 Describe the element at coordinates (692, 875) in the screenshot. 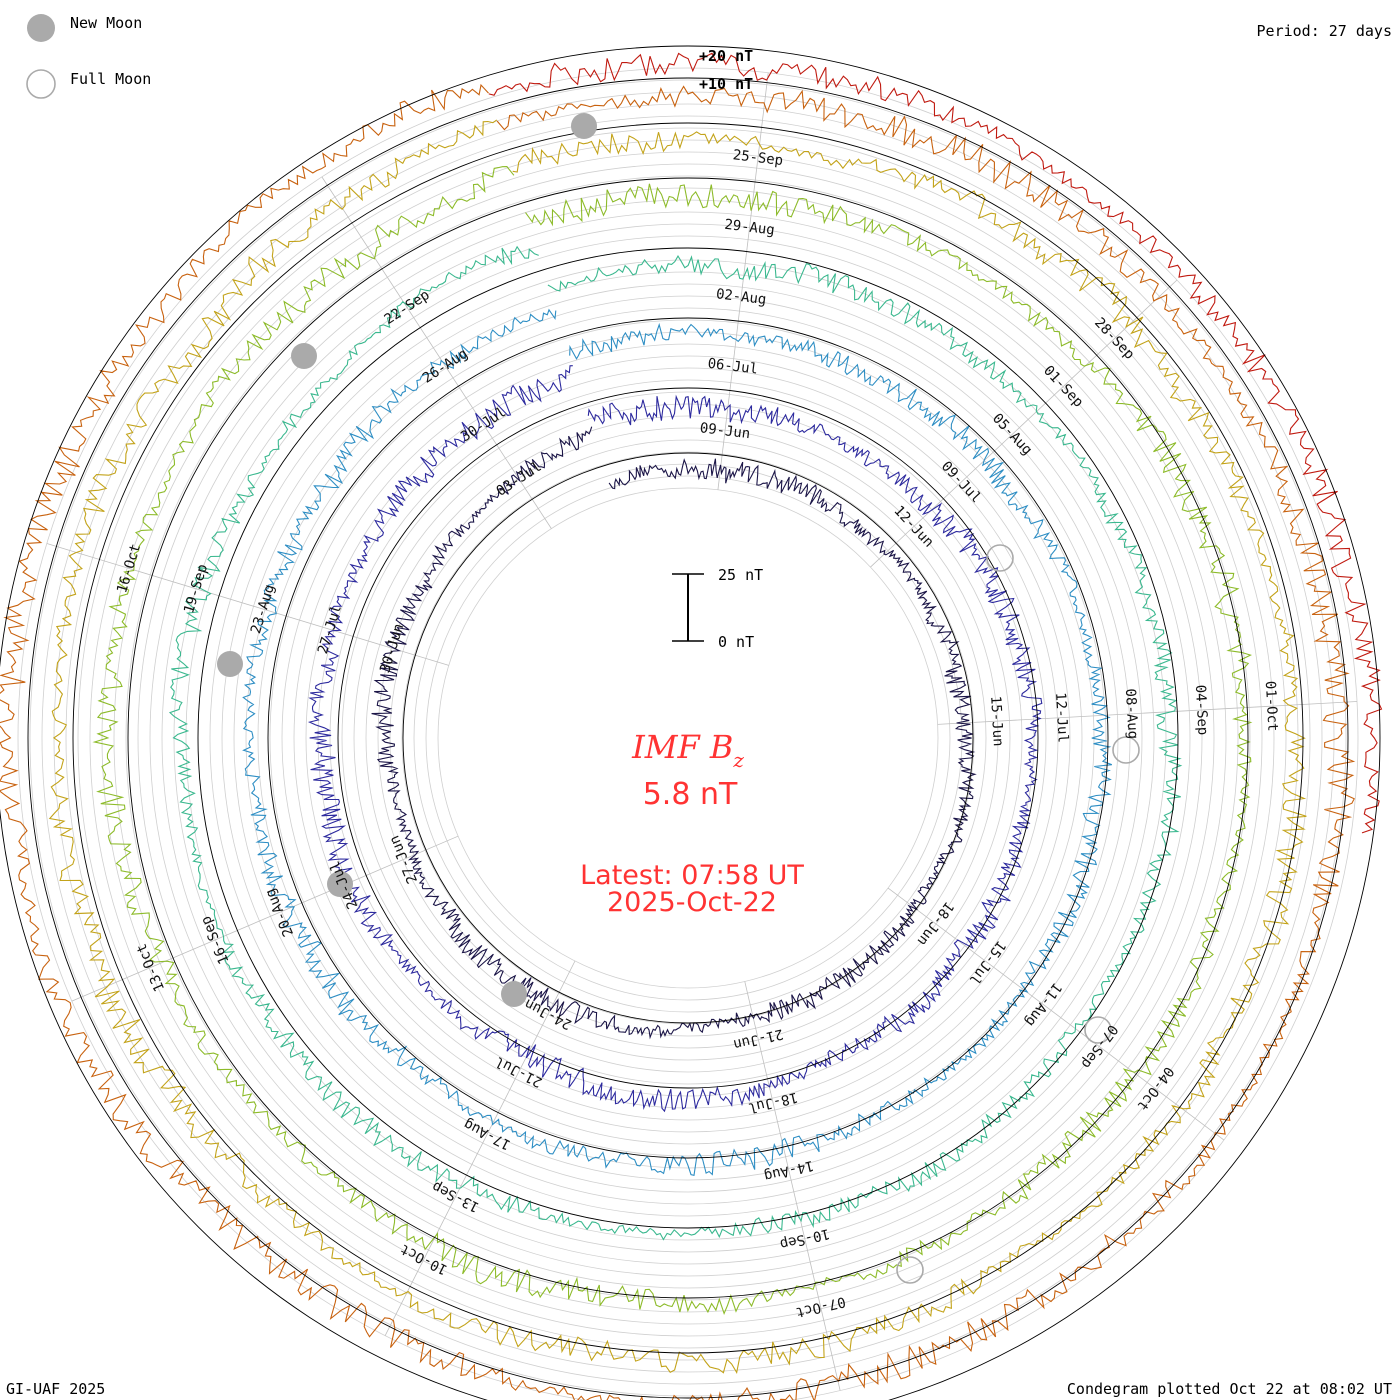

I see `latest-time: Latest: 07:58 UT` at that location.